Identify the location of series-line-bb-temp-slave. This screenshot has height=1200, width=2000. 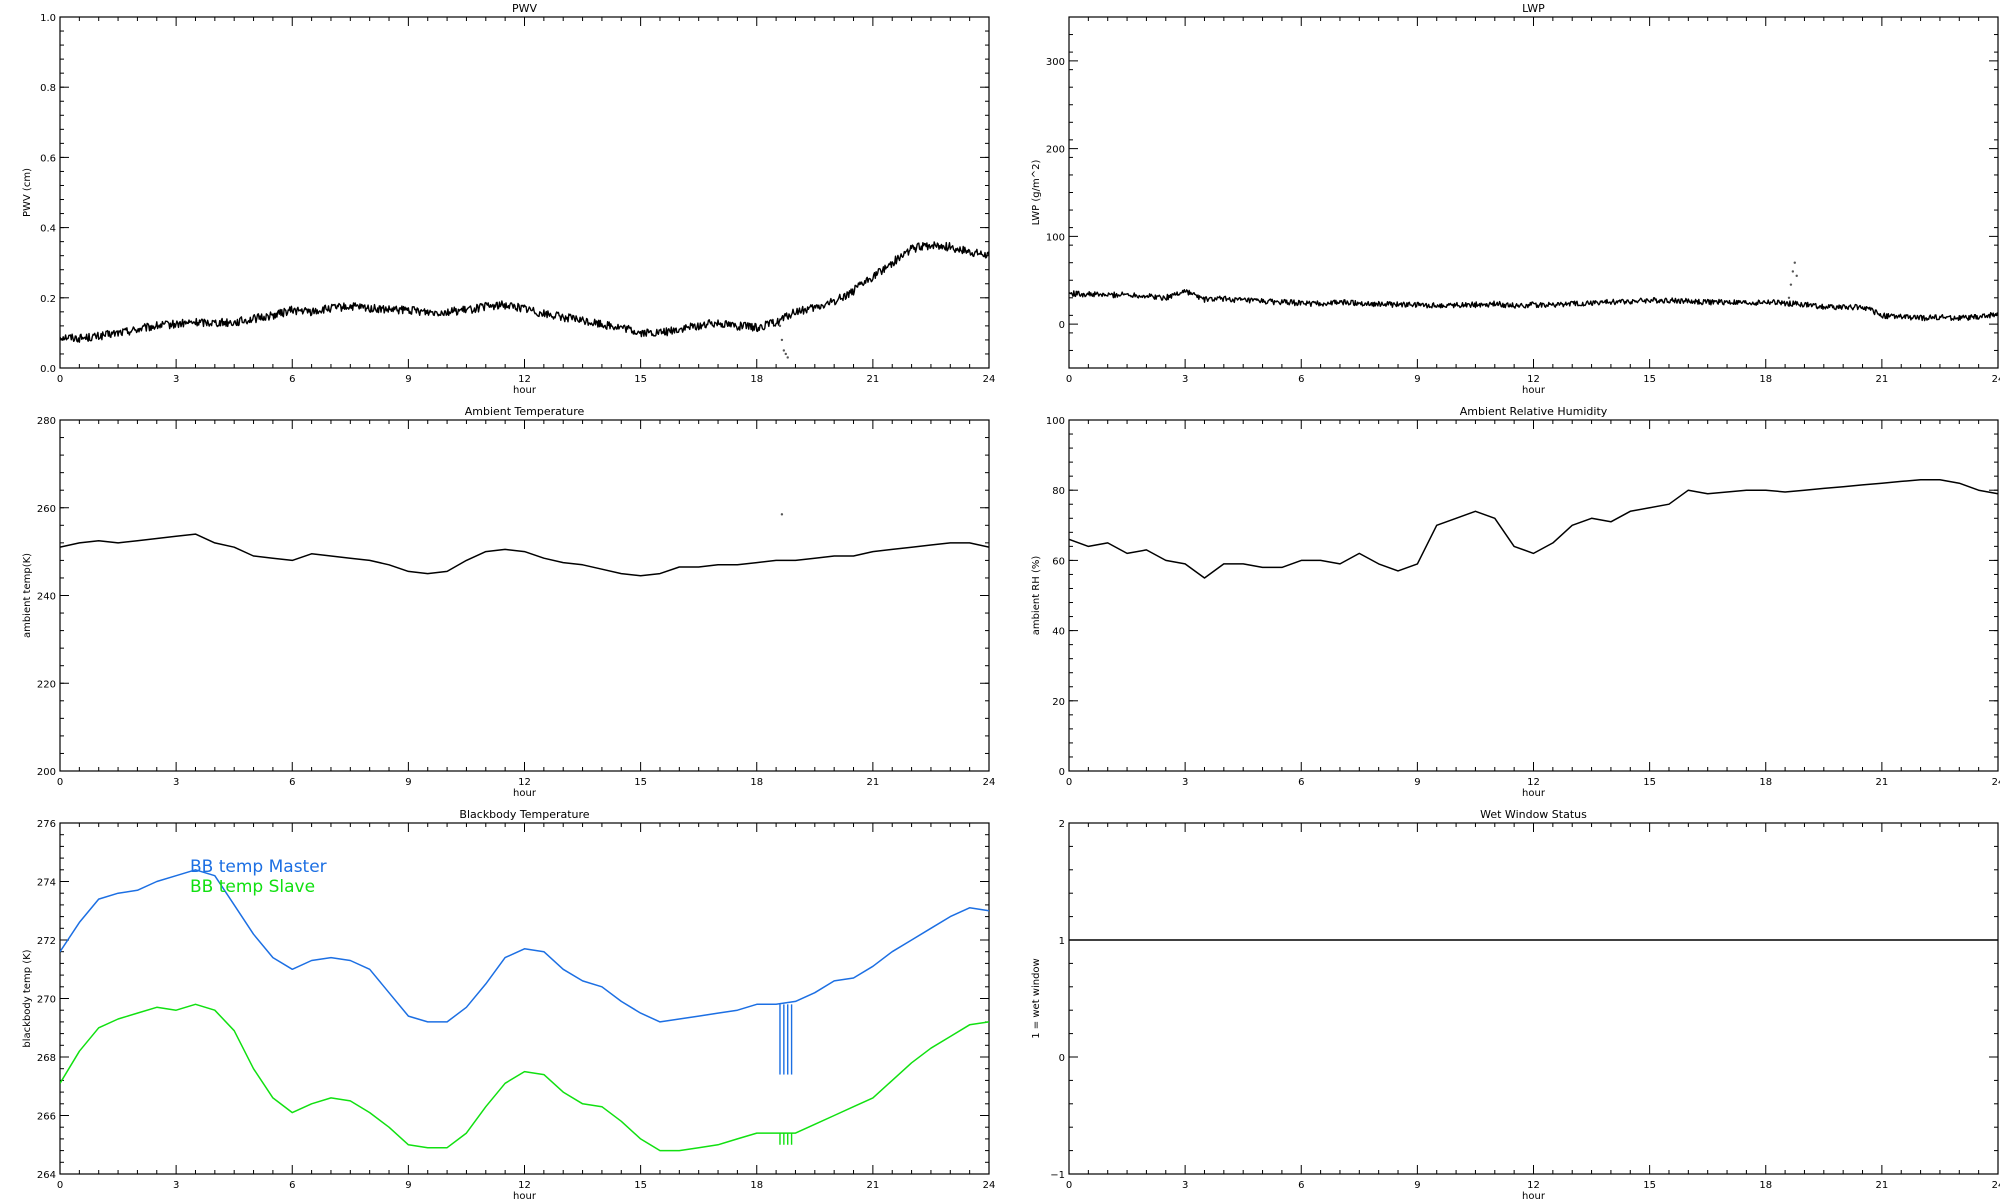
(524, 1077).